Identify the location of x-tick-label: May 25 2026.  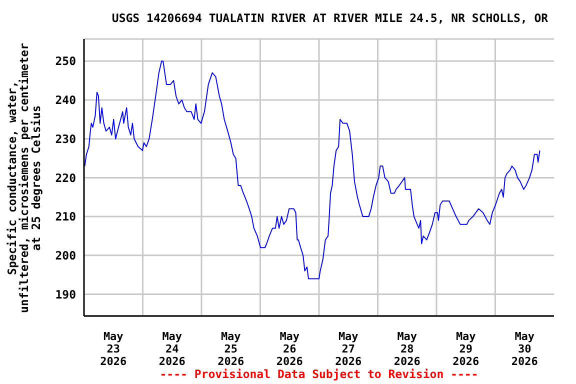
(231, 349).